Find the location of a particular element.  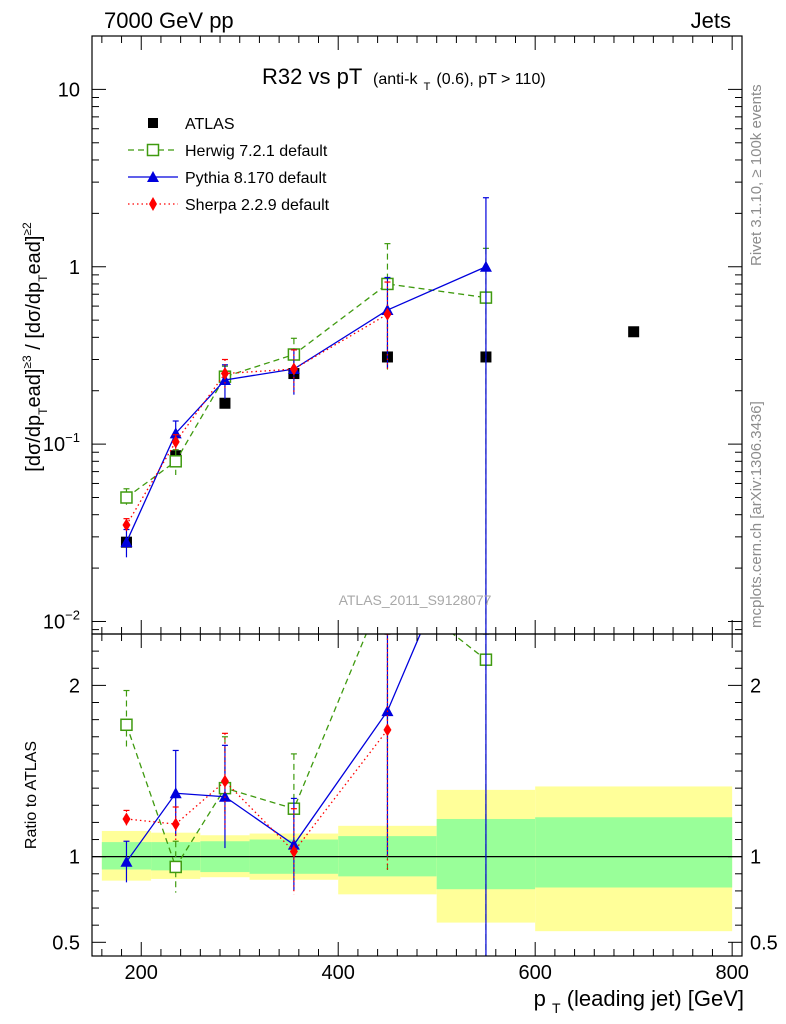

y-tick-label: 10 is located at coordinates (69, 90).